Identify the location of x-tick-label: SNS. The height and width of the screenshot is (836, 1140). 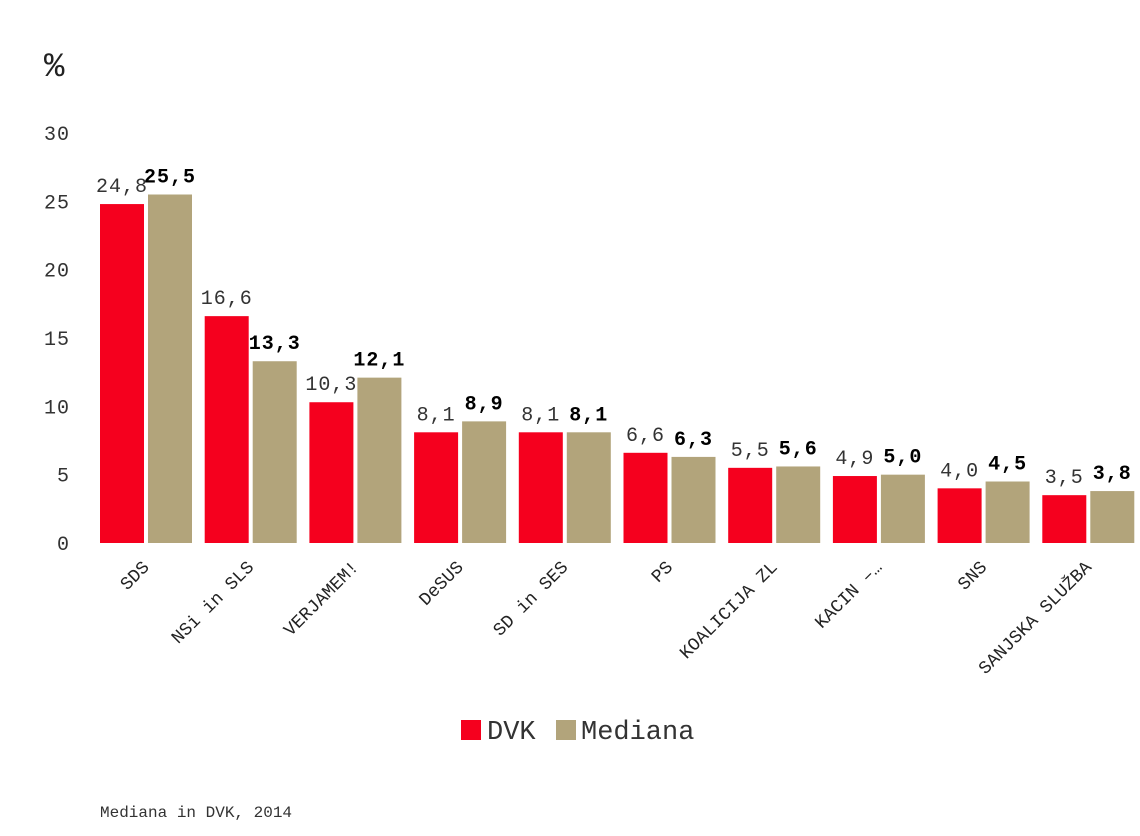
(973, 576).